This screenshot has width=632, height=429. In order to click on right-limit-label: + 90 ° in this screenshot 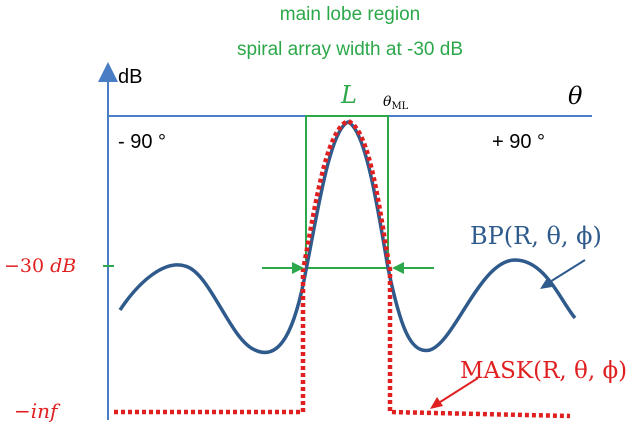, I will do `click(518, 142)`.